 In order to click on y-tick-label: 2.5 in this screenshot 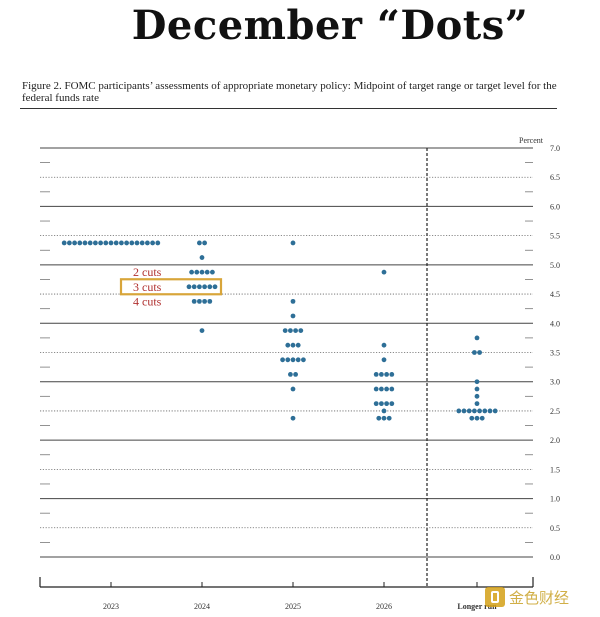, I will do `click(555, 411)`.